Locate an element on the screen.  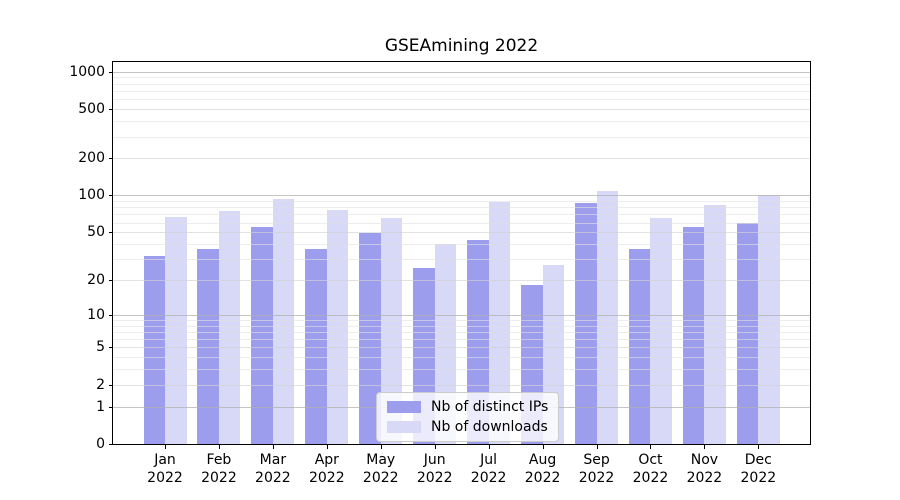
bar-nb-of-distinct-ips-dec is located at coordinates (747, 333).